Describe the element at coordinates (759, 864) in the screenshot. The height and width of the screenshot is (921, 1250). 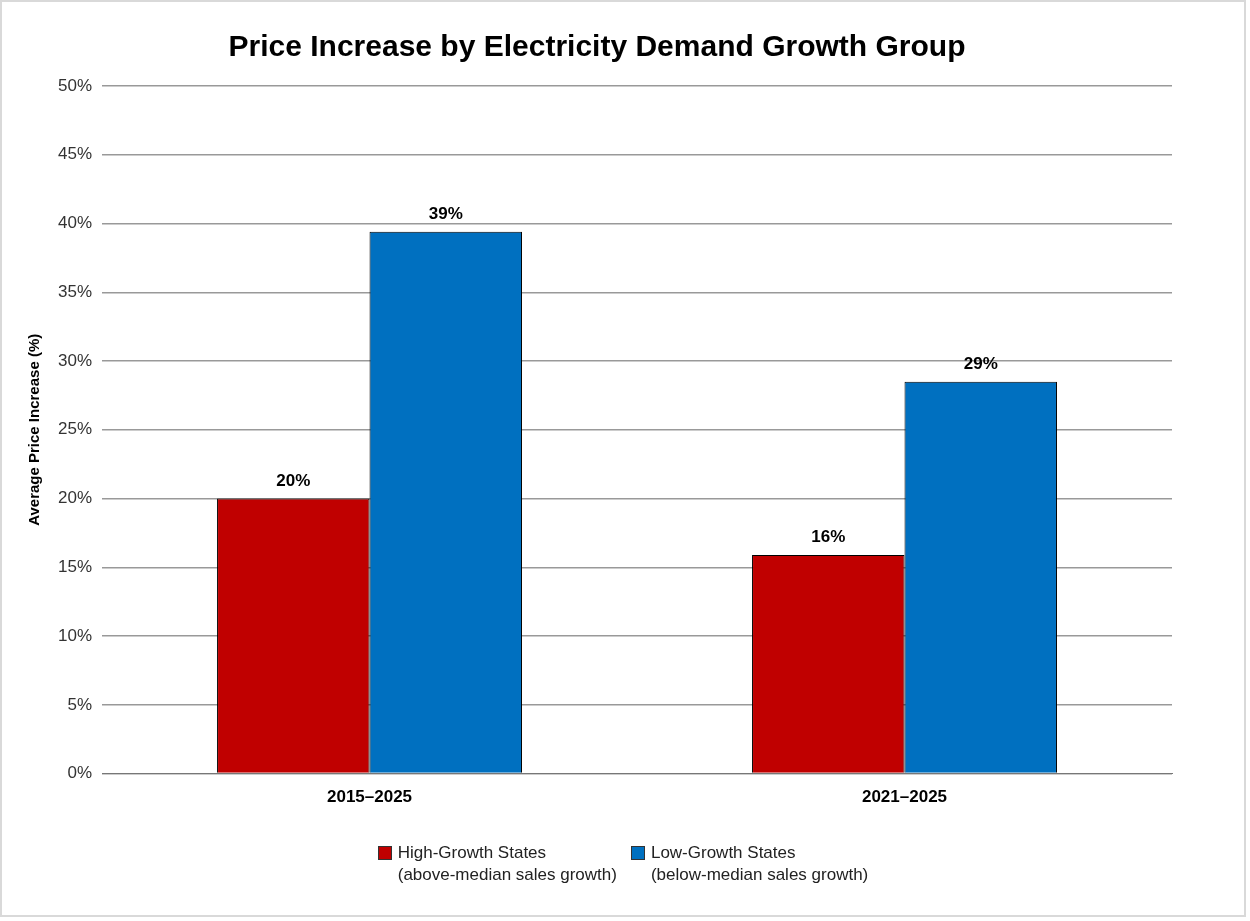
I see `legend-label: Low-Growth States (below-median sales growth)` at that location.